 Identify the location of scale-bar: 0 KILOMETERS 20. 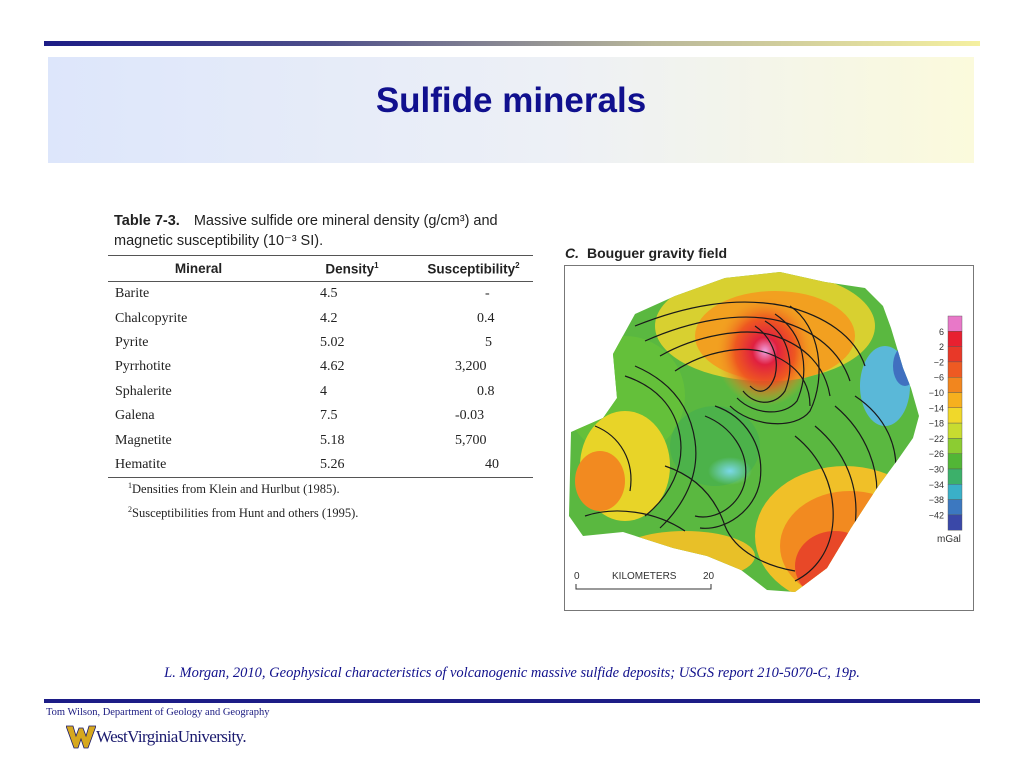
(644, 580).